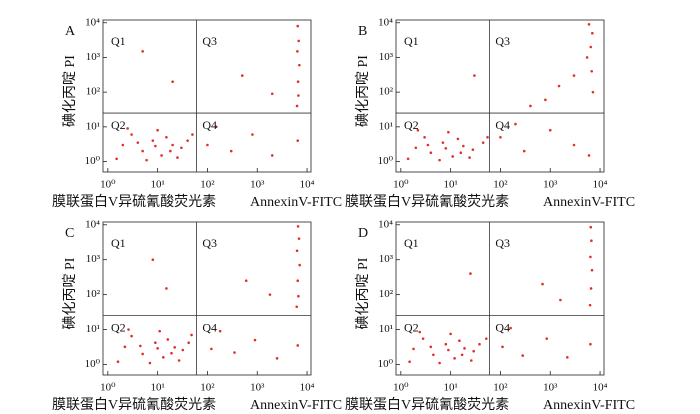 Image resolution: width=700 pixels, height=414 pixels. What do you see at coordinates (362, 31) in the screenshot?
I see `panel-label: B` at bounding box center [362, 31].